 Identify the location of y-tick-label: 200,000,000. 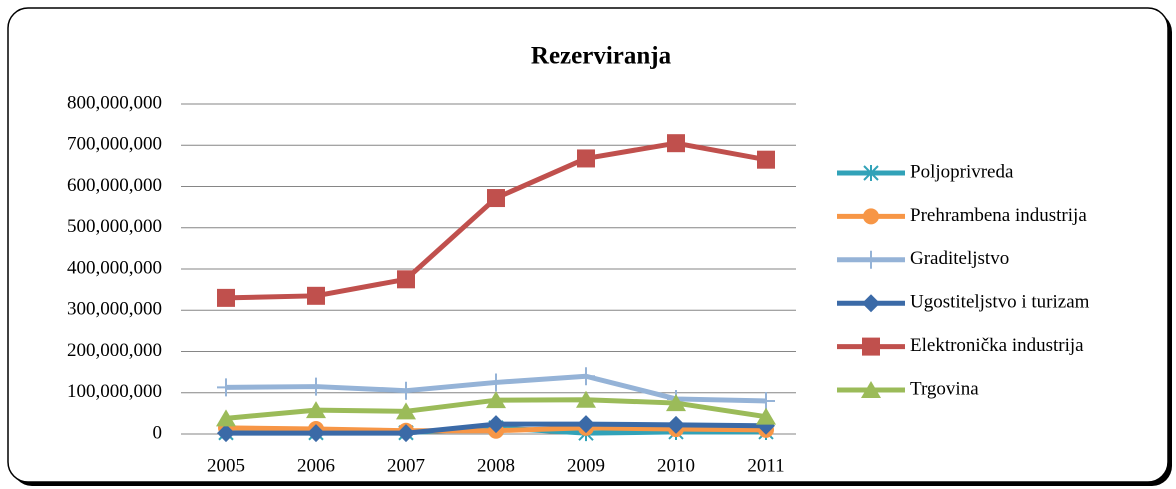
(114, 350).